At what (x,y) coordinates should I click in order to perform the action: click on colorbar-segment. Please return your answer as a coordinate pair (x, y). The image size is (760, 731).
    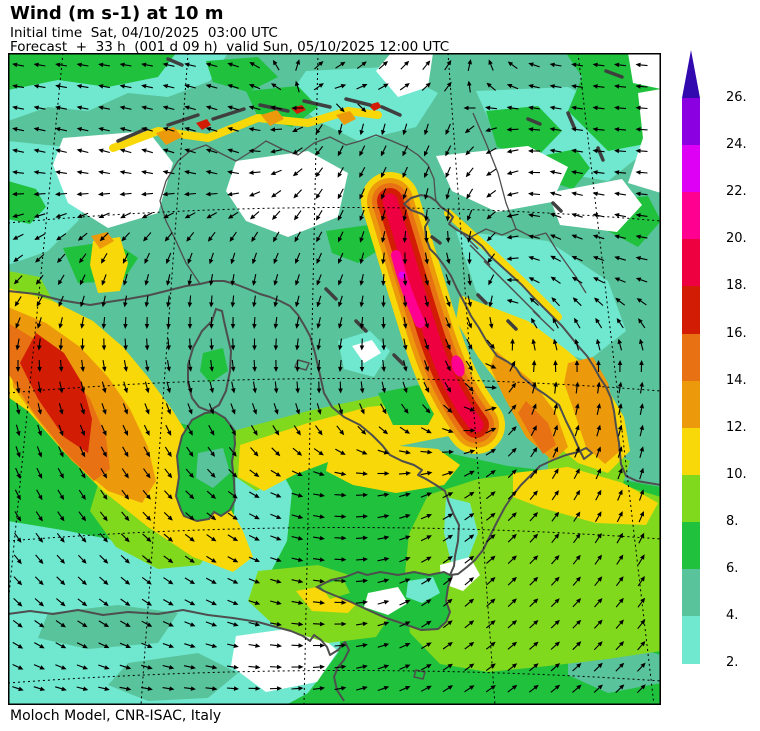
    Looking at the image, I should click on (691, 404).